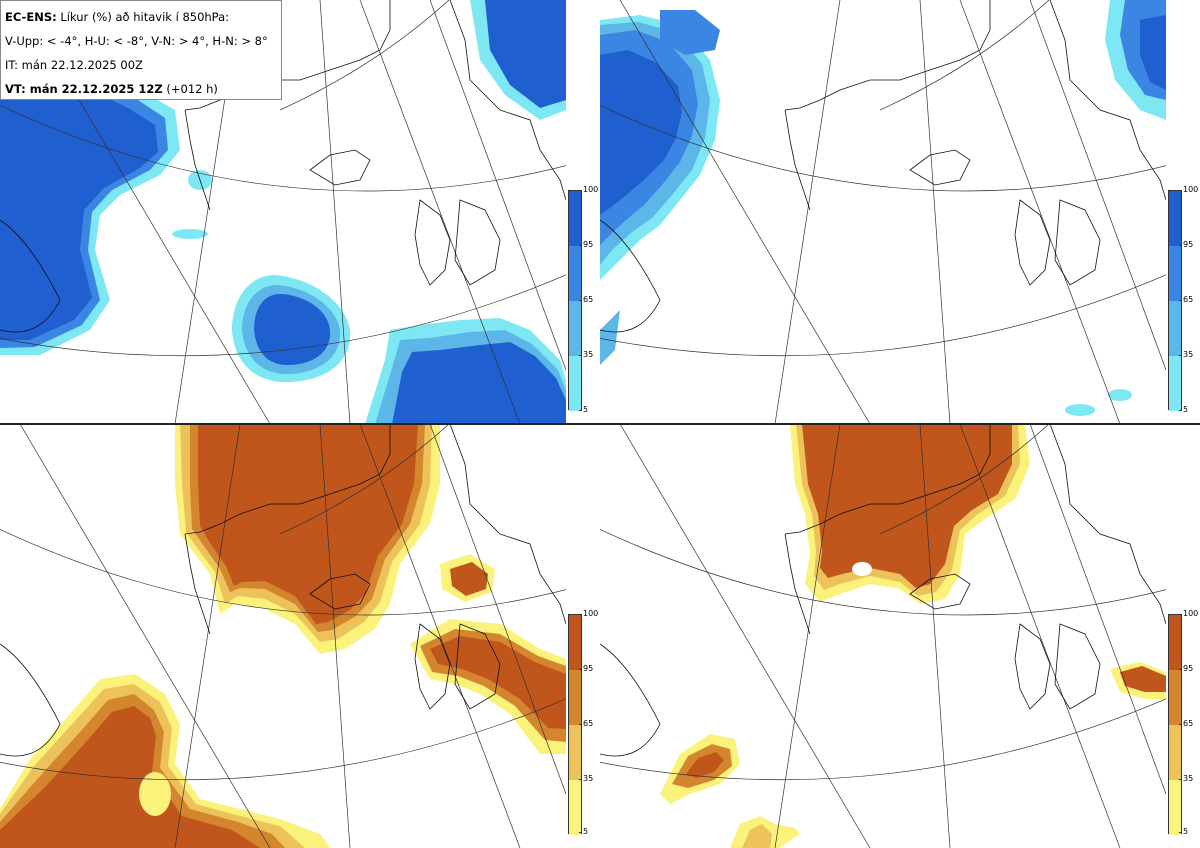  I want to click on valid-time-row: VT: mán 22.12.2025 12Z (+012 h), so click(141, 89).